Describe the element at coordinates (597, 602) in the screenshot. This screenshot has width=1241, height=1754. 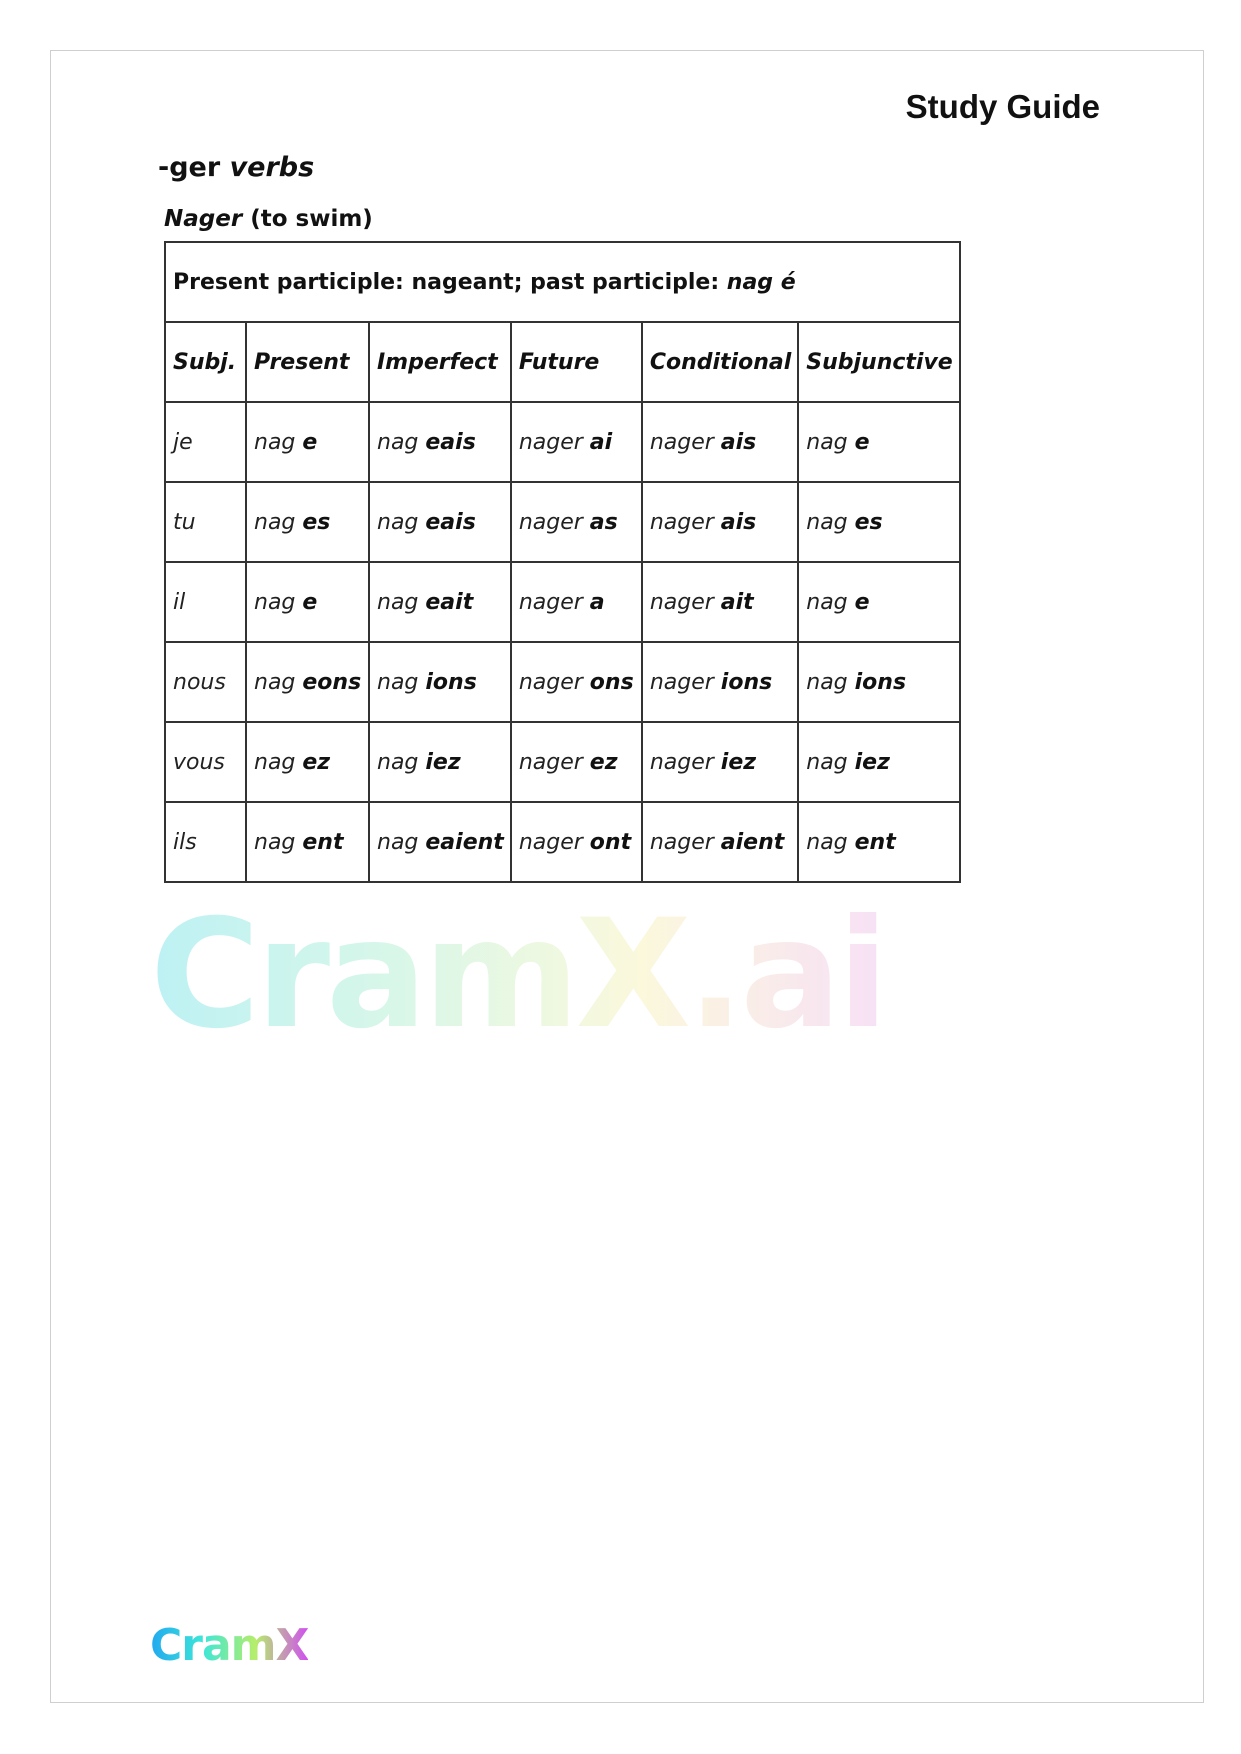
I see `ending: a` at that location.